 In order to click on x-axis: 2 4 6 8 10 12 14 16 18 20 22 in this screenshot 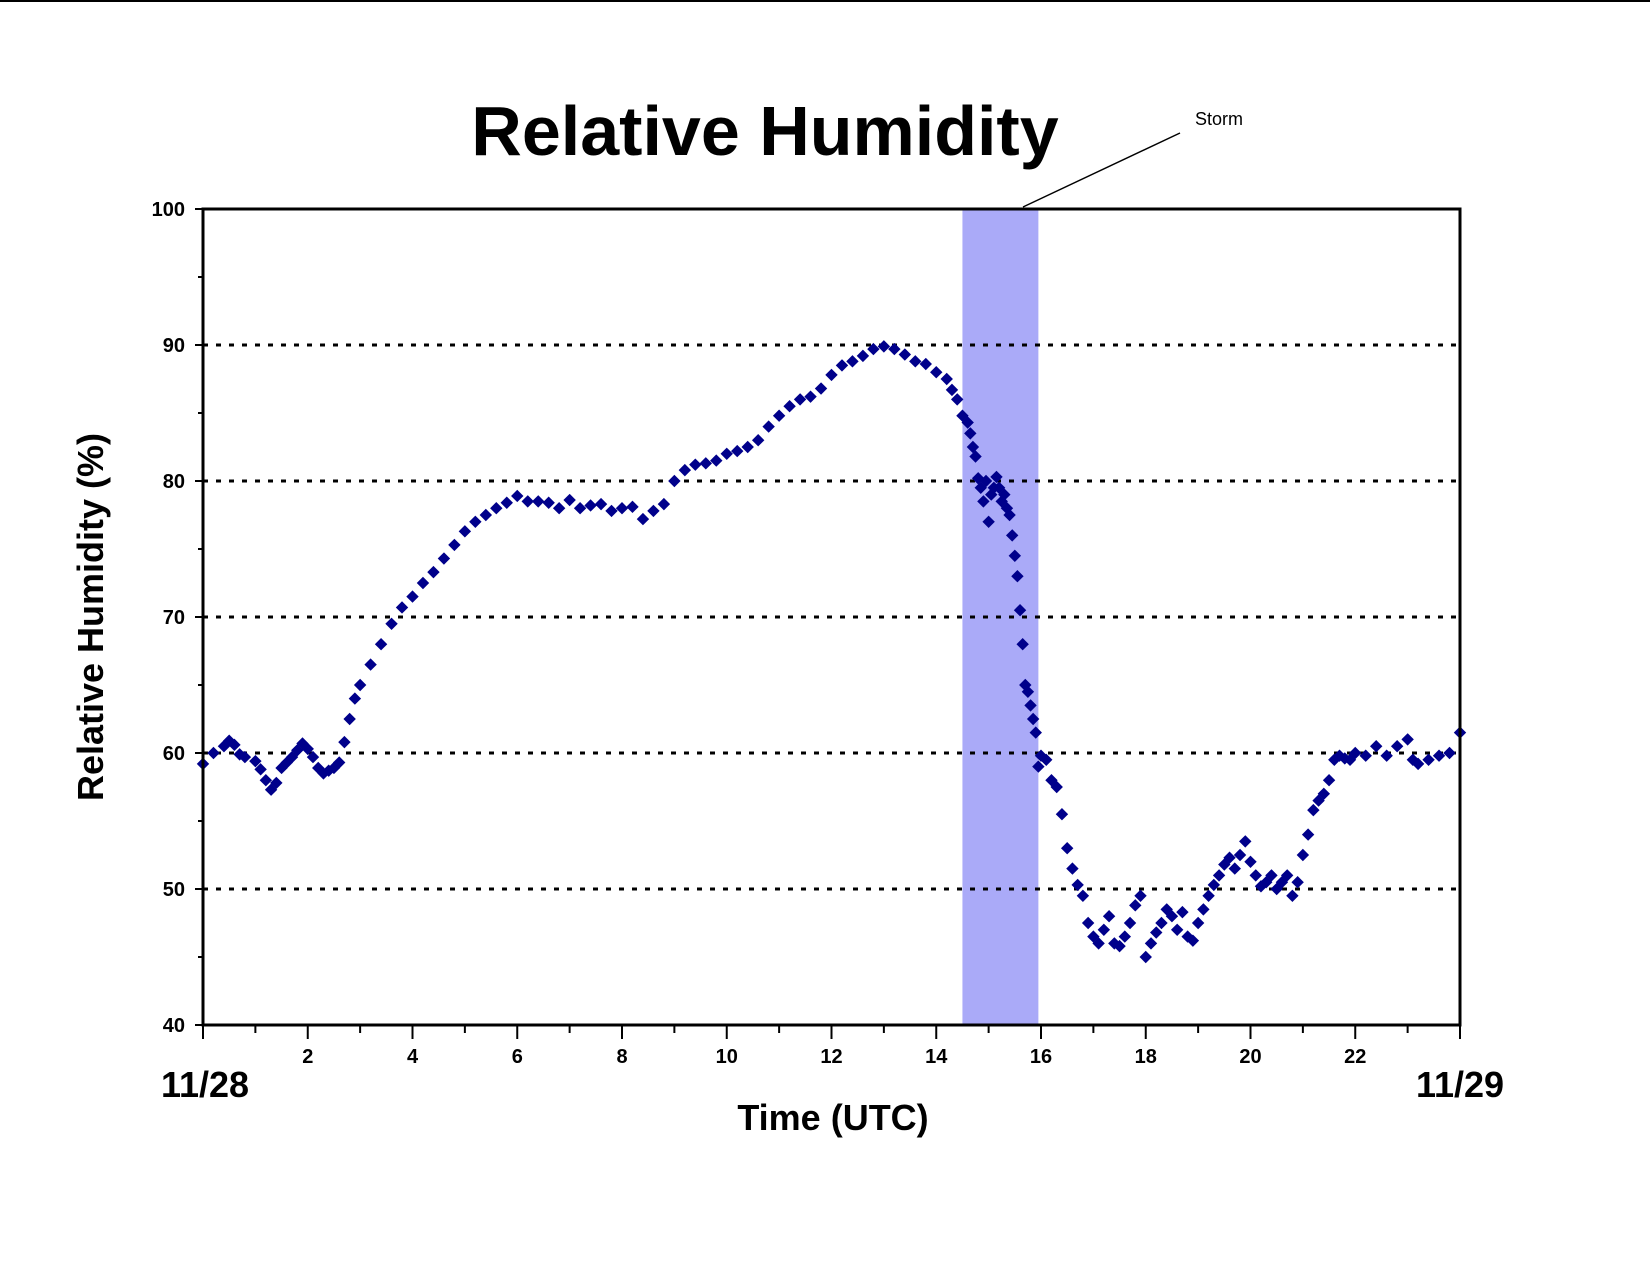, I will do `click(831, 1046)`.